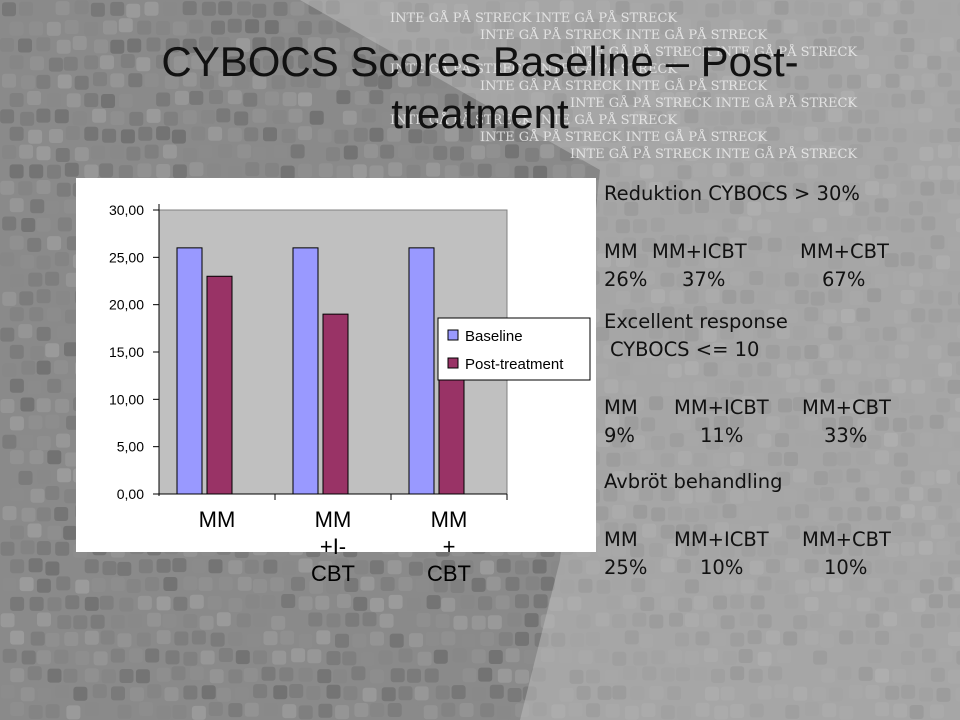  I want to click on excellent-heading-1: Excellent response, so click(696, 321).